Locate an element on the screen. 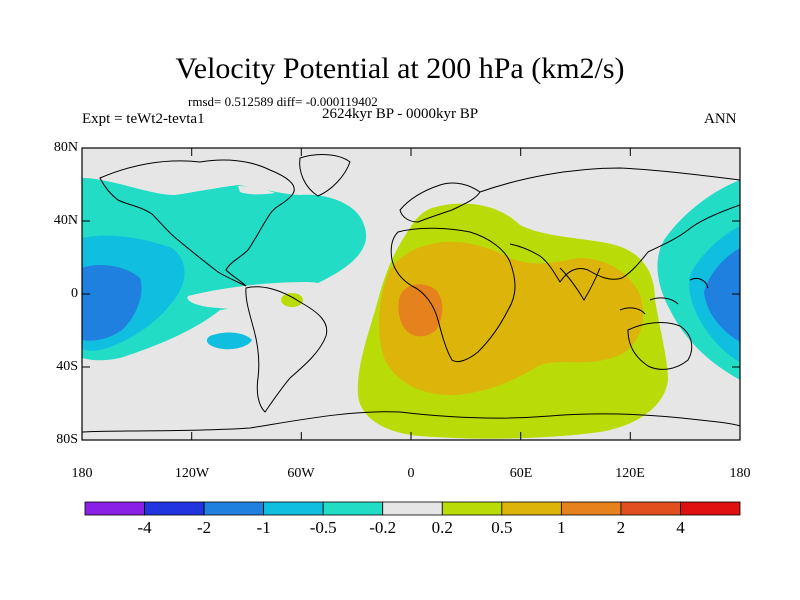 The image size is (800, 600). colorbar-label: 0.2 is located at coordinates (442, 527).